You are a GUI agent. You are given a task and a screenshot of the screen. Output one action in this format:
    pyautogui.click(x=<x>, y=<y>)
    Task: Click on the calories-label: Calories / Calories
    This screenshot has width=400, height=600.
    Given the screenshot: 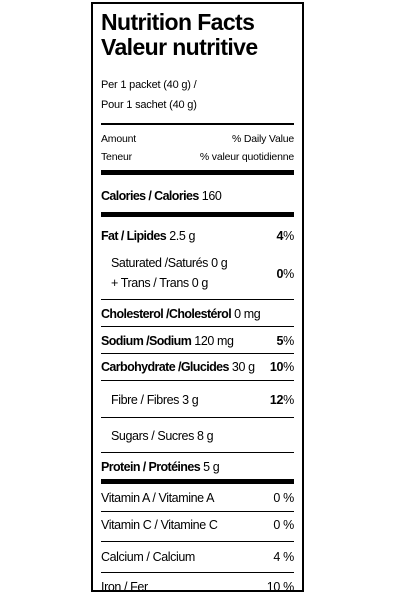 What is the action you would take?
    pyautogui.click(x=150, y=196)
    